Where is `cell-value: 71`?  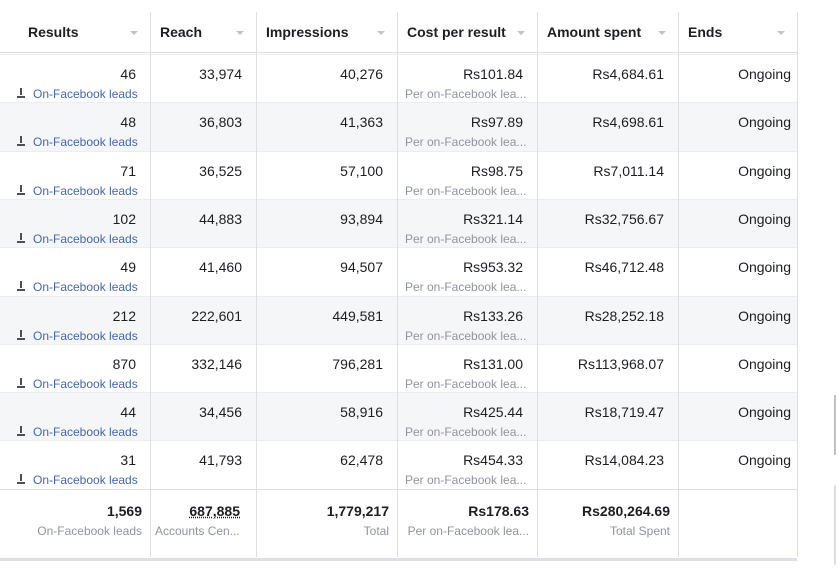
cell-value: 71 is located at coordinates (128, 170).